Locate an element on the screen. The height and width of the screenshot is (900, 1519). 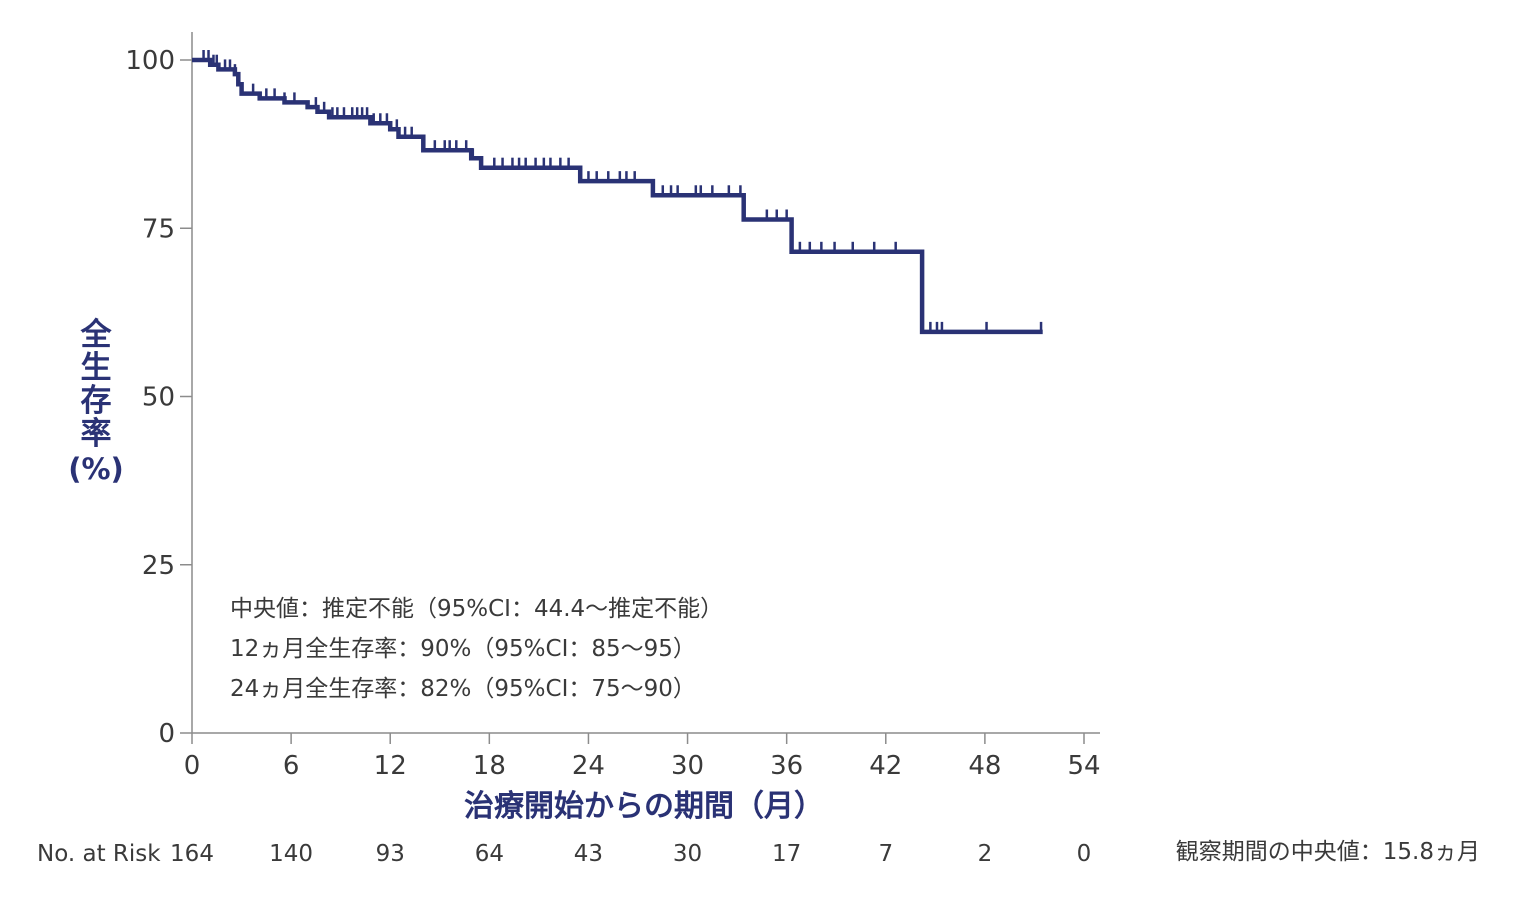
y-ticks: 0 25 50 75 100 is located at coordinates (158, 397).